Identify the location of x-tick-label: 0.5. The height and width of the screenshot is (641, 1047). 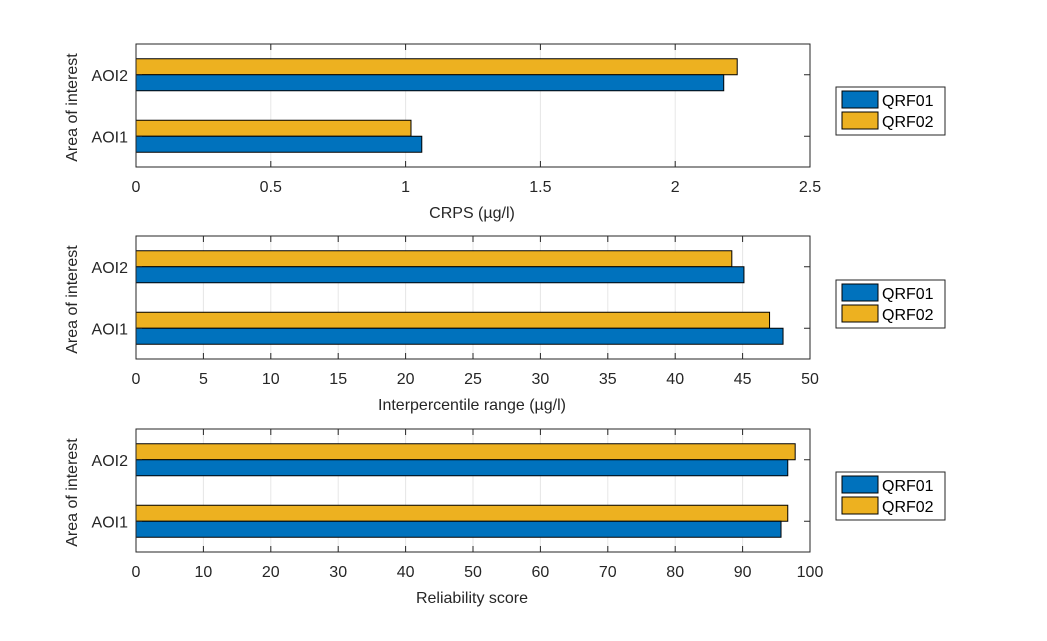
(271, 187).